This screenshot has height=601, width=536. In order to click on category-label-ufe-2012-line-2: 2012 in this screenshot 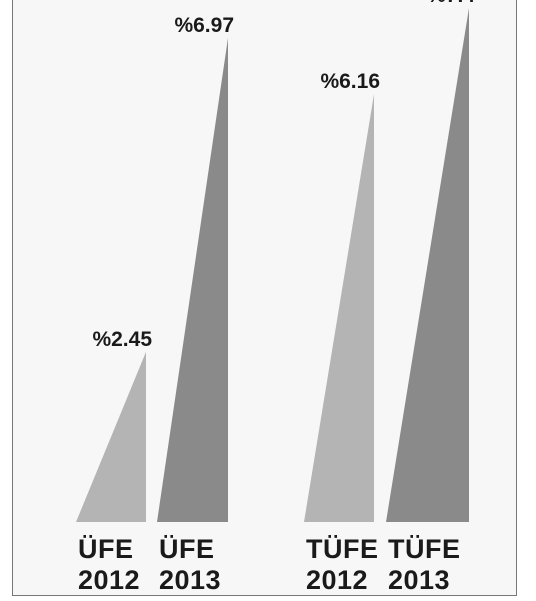, I will do `click(109, 580)`.